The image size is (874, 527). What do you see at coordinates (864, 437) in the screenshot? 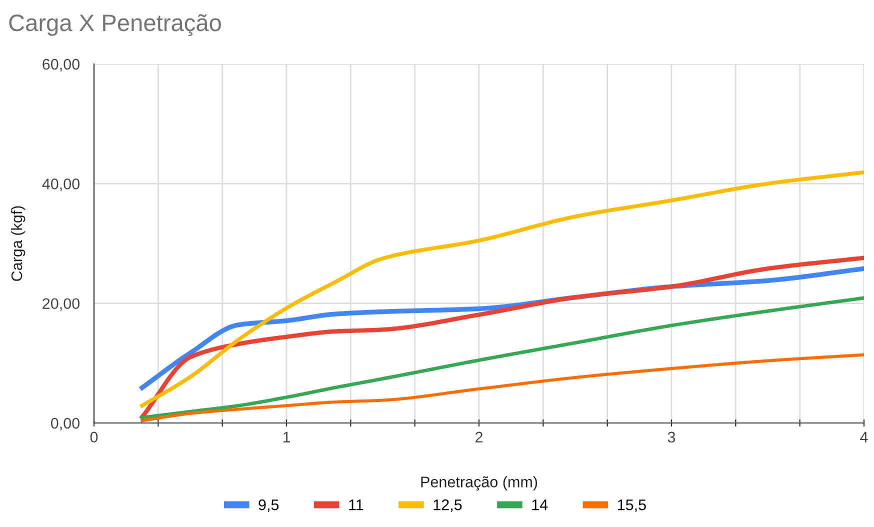
I see `x-tick-label: 4` at bounding box center [864, 437].